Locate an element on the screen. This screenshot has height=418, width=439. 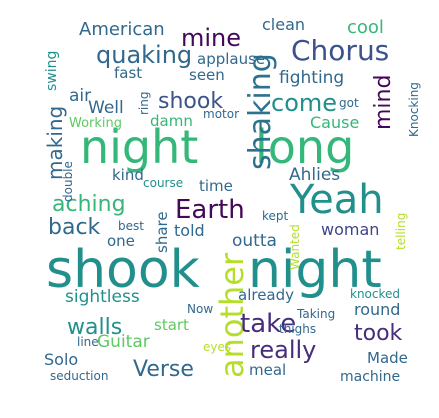
cloud-word: Taking is located at coordinates (315, 314).